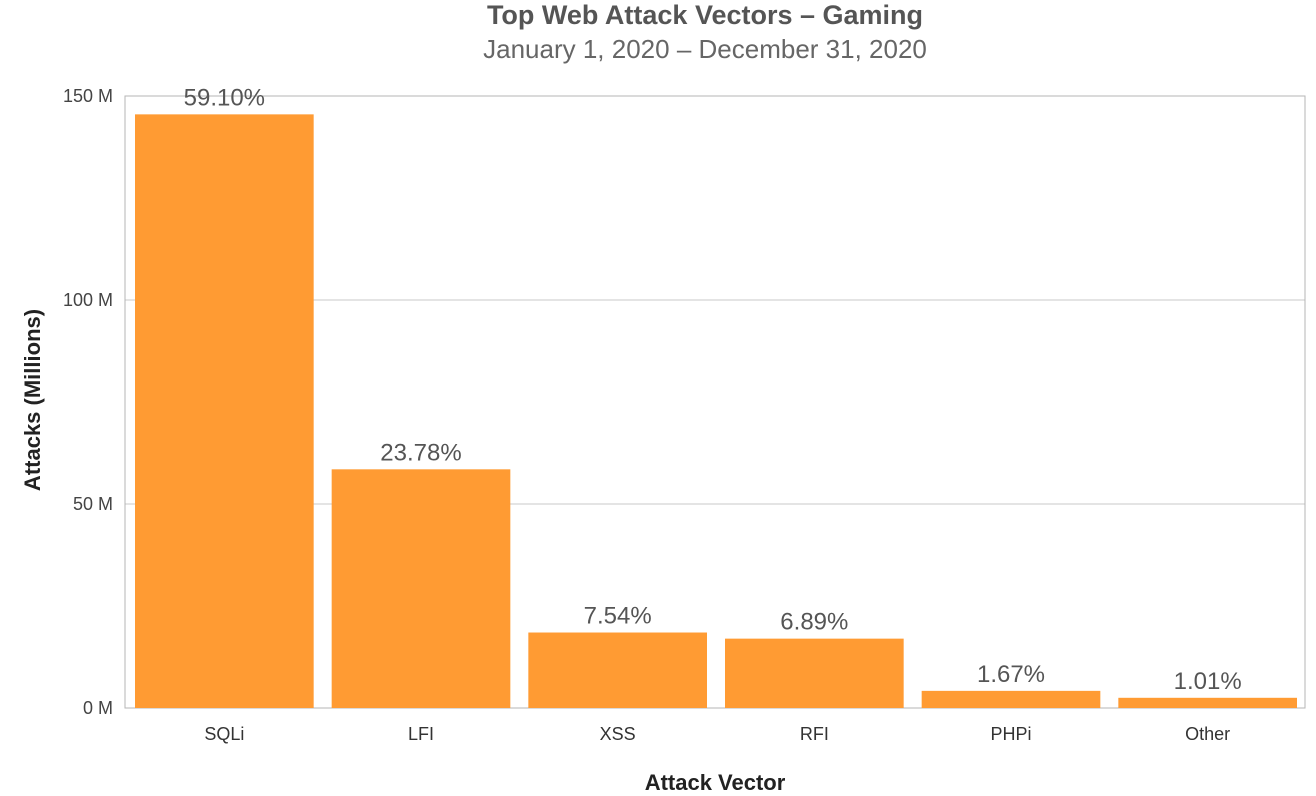 This screenshot has width=1316, height=796. Describe the element at coordinates (224, 97) in the screenshot. I see `data-label: 59.10%` at that location.